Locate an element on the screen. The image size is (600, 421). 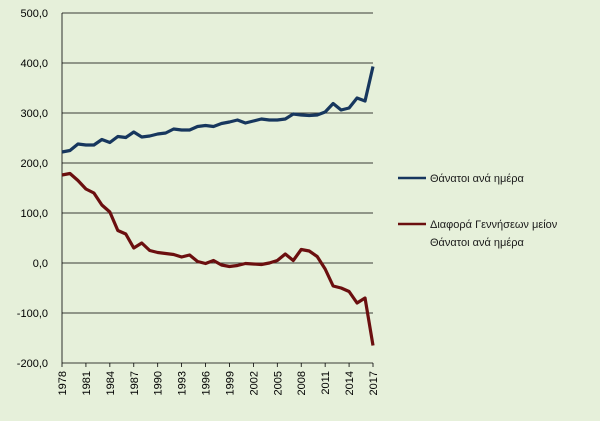
x-tick-label: 2014 is located at coordinates (350, 383).